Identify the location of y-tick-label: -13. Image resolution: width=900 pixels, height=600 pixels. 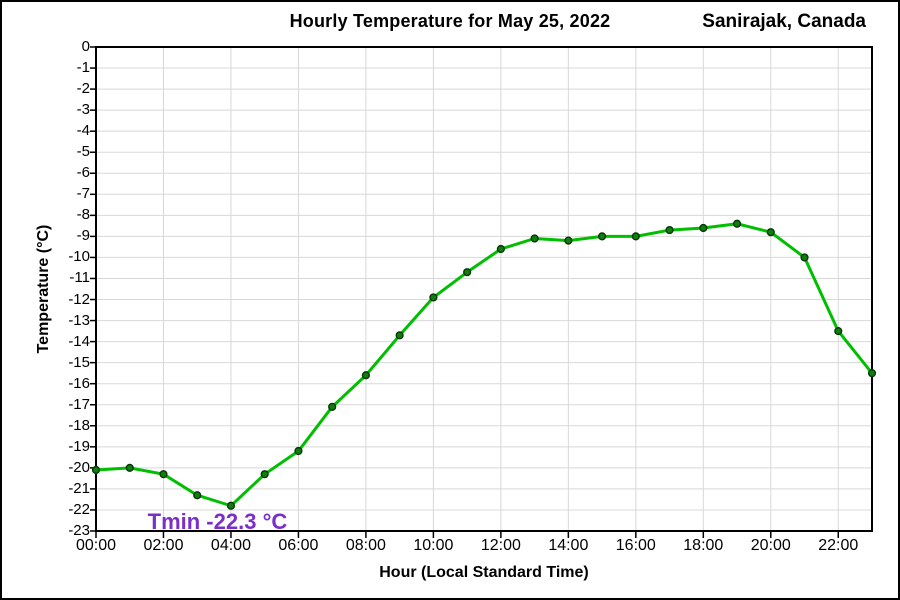
(79, 320).